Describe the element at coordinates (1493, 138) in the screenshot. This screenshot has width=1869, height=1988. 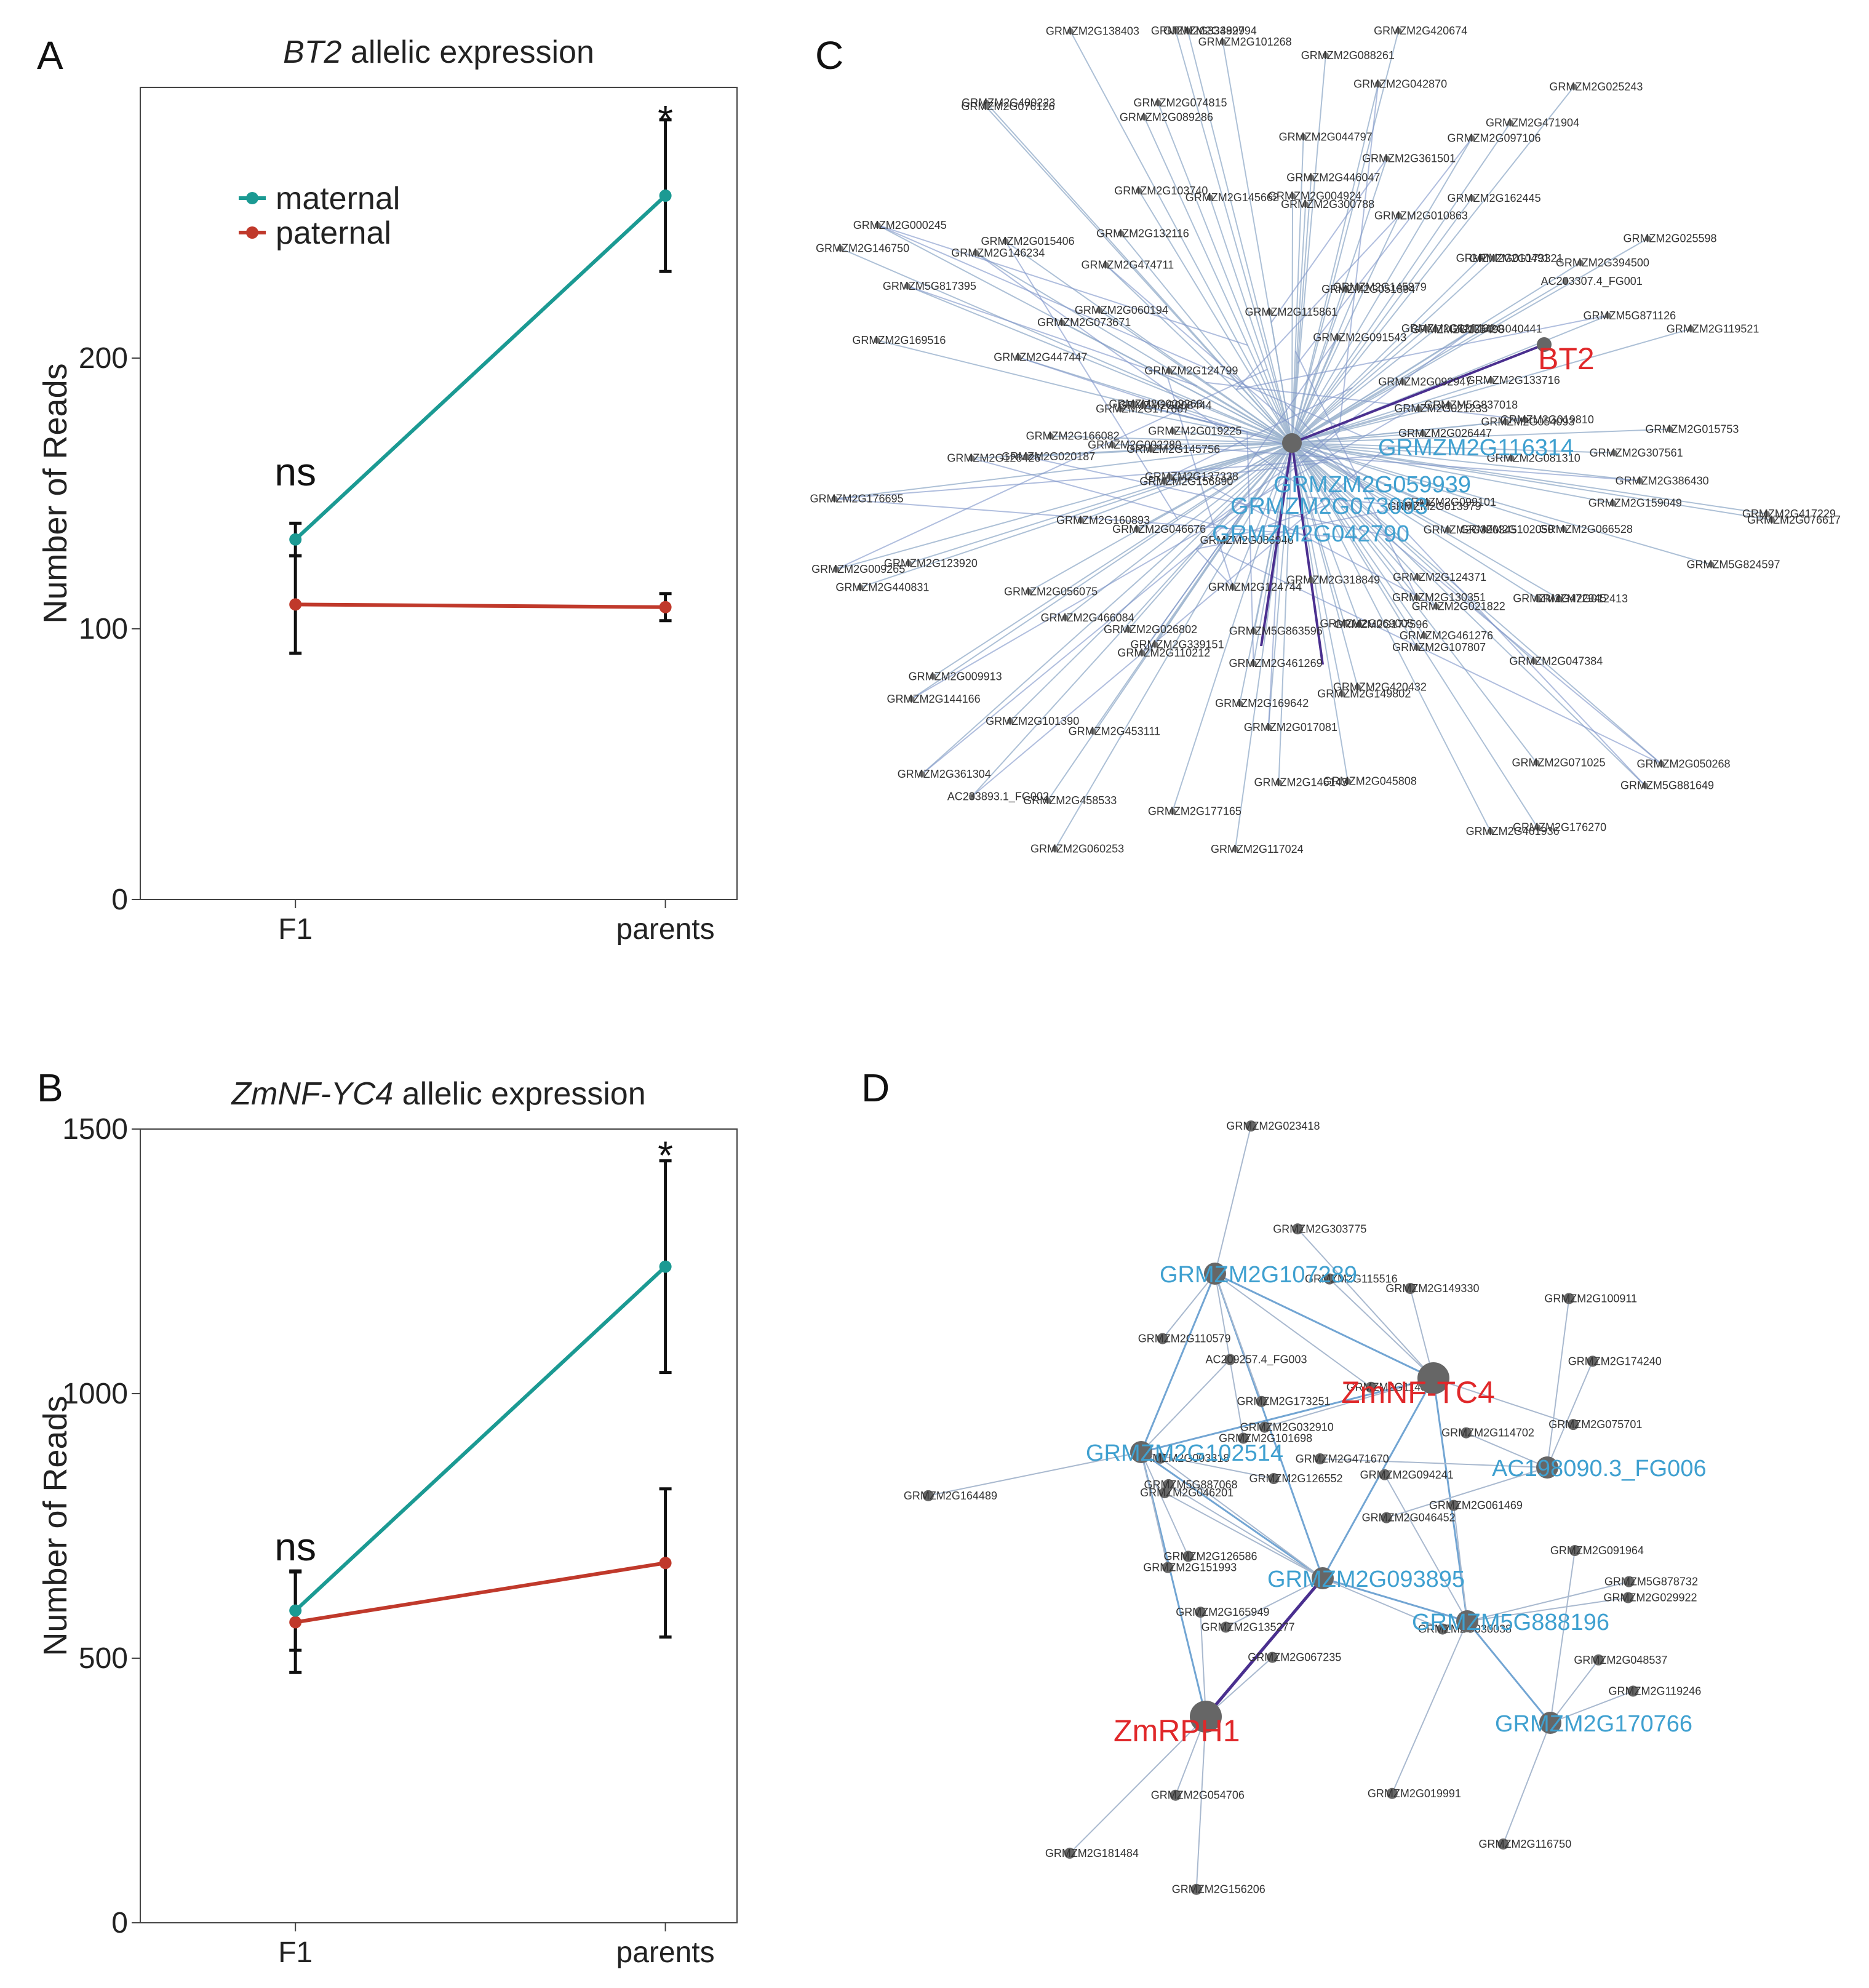
I see `network-node-label: GRMZM2G097106` at that location.